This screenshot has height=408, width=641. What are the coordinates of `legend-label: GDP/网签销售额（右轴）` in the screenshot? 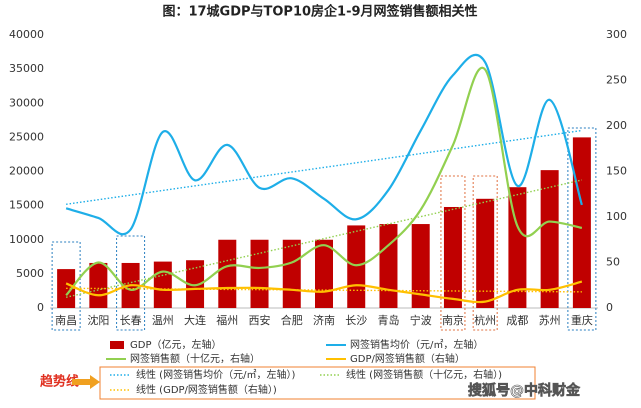 It's located at (407, 358).